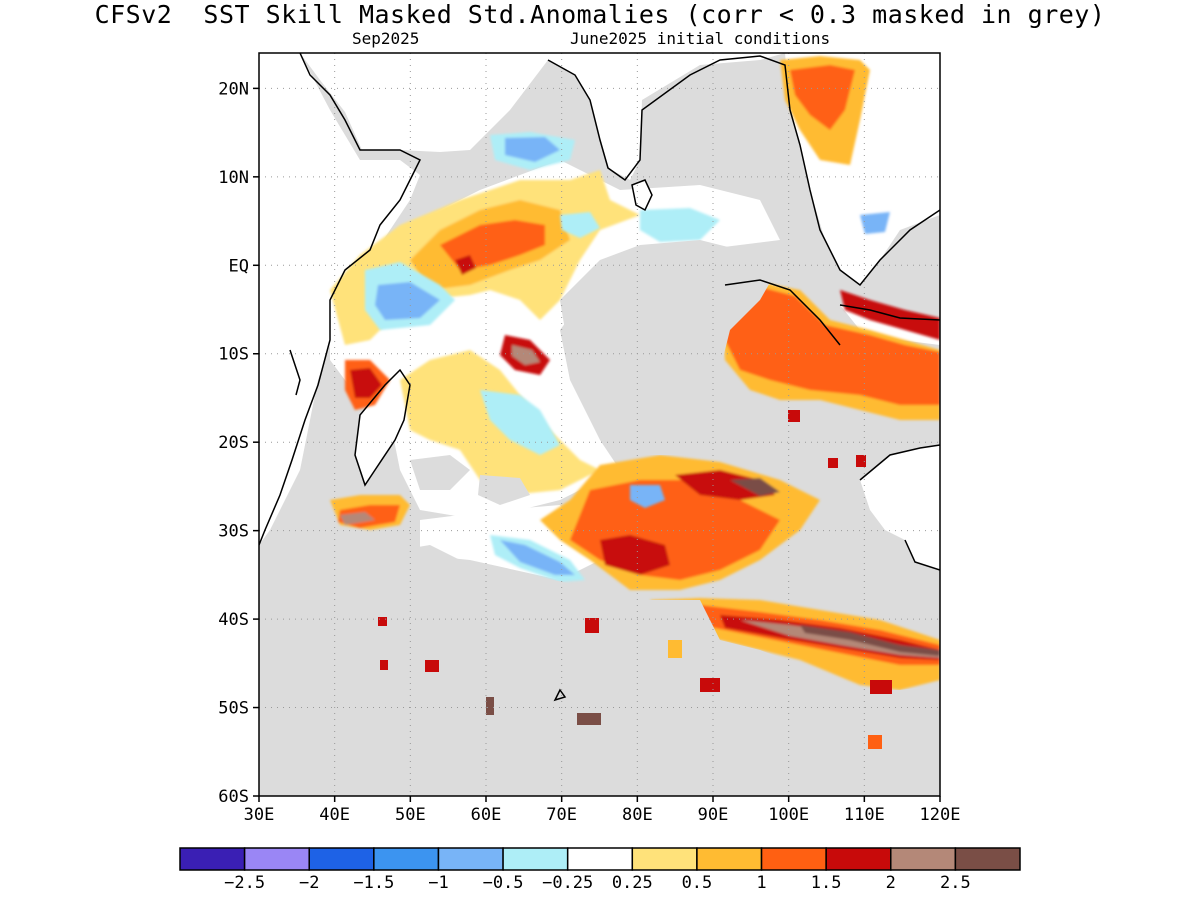 The width and height of the screenshot is (1200, 900). What do you see at coordinates (697, 883) in the screenshot?
I see `colorbar-label: 0.5` at bounding box center [697, 883].